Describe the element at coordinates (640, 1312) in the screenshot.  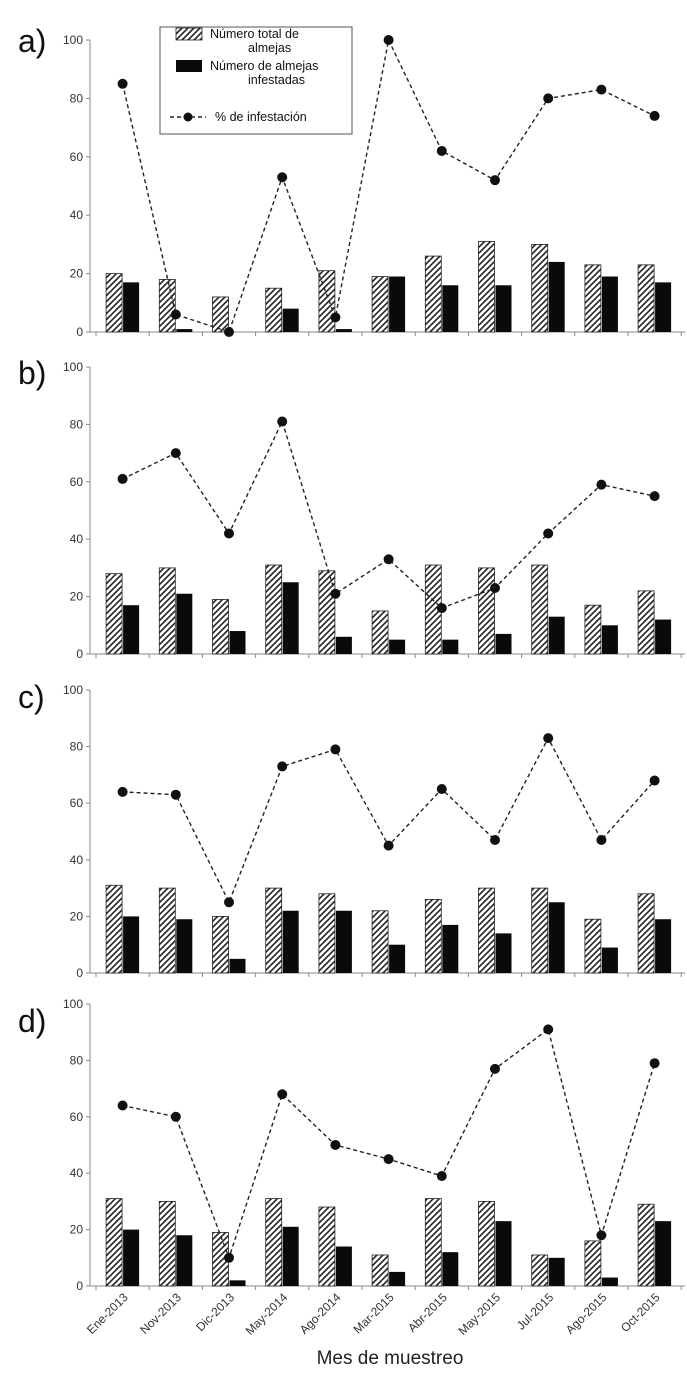
I see `x-tick-label: Oct-2015` at that location.